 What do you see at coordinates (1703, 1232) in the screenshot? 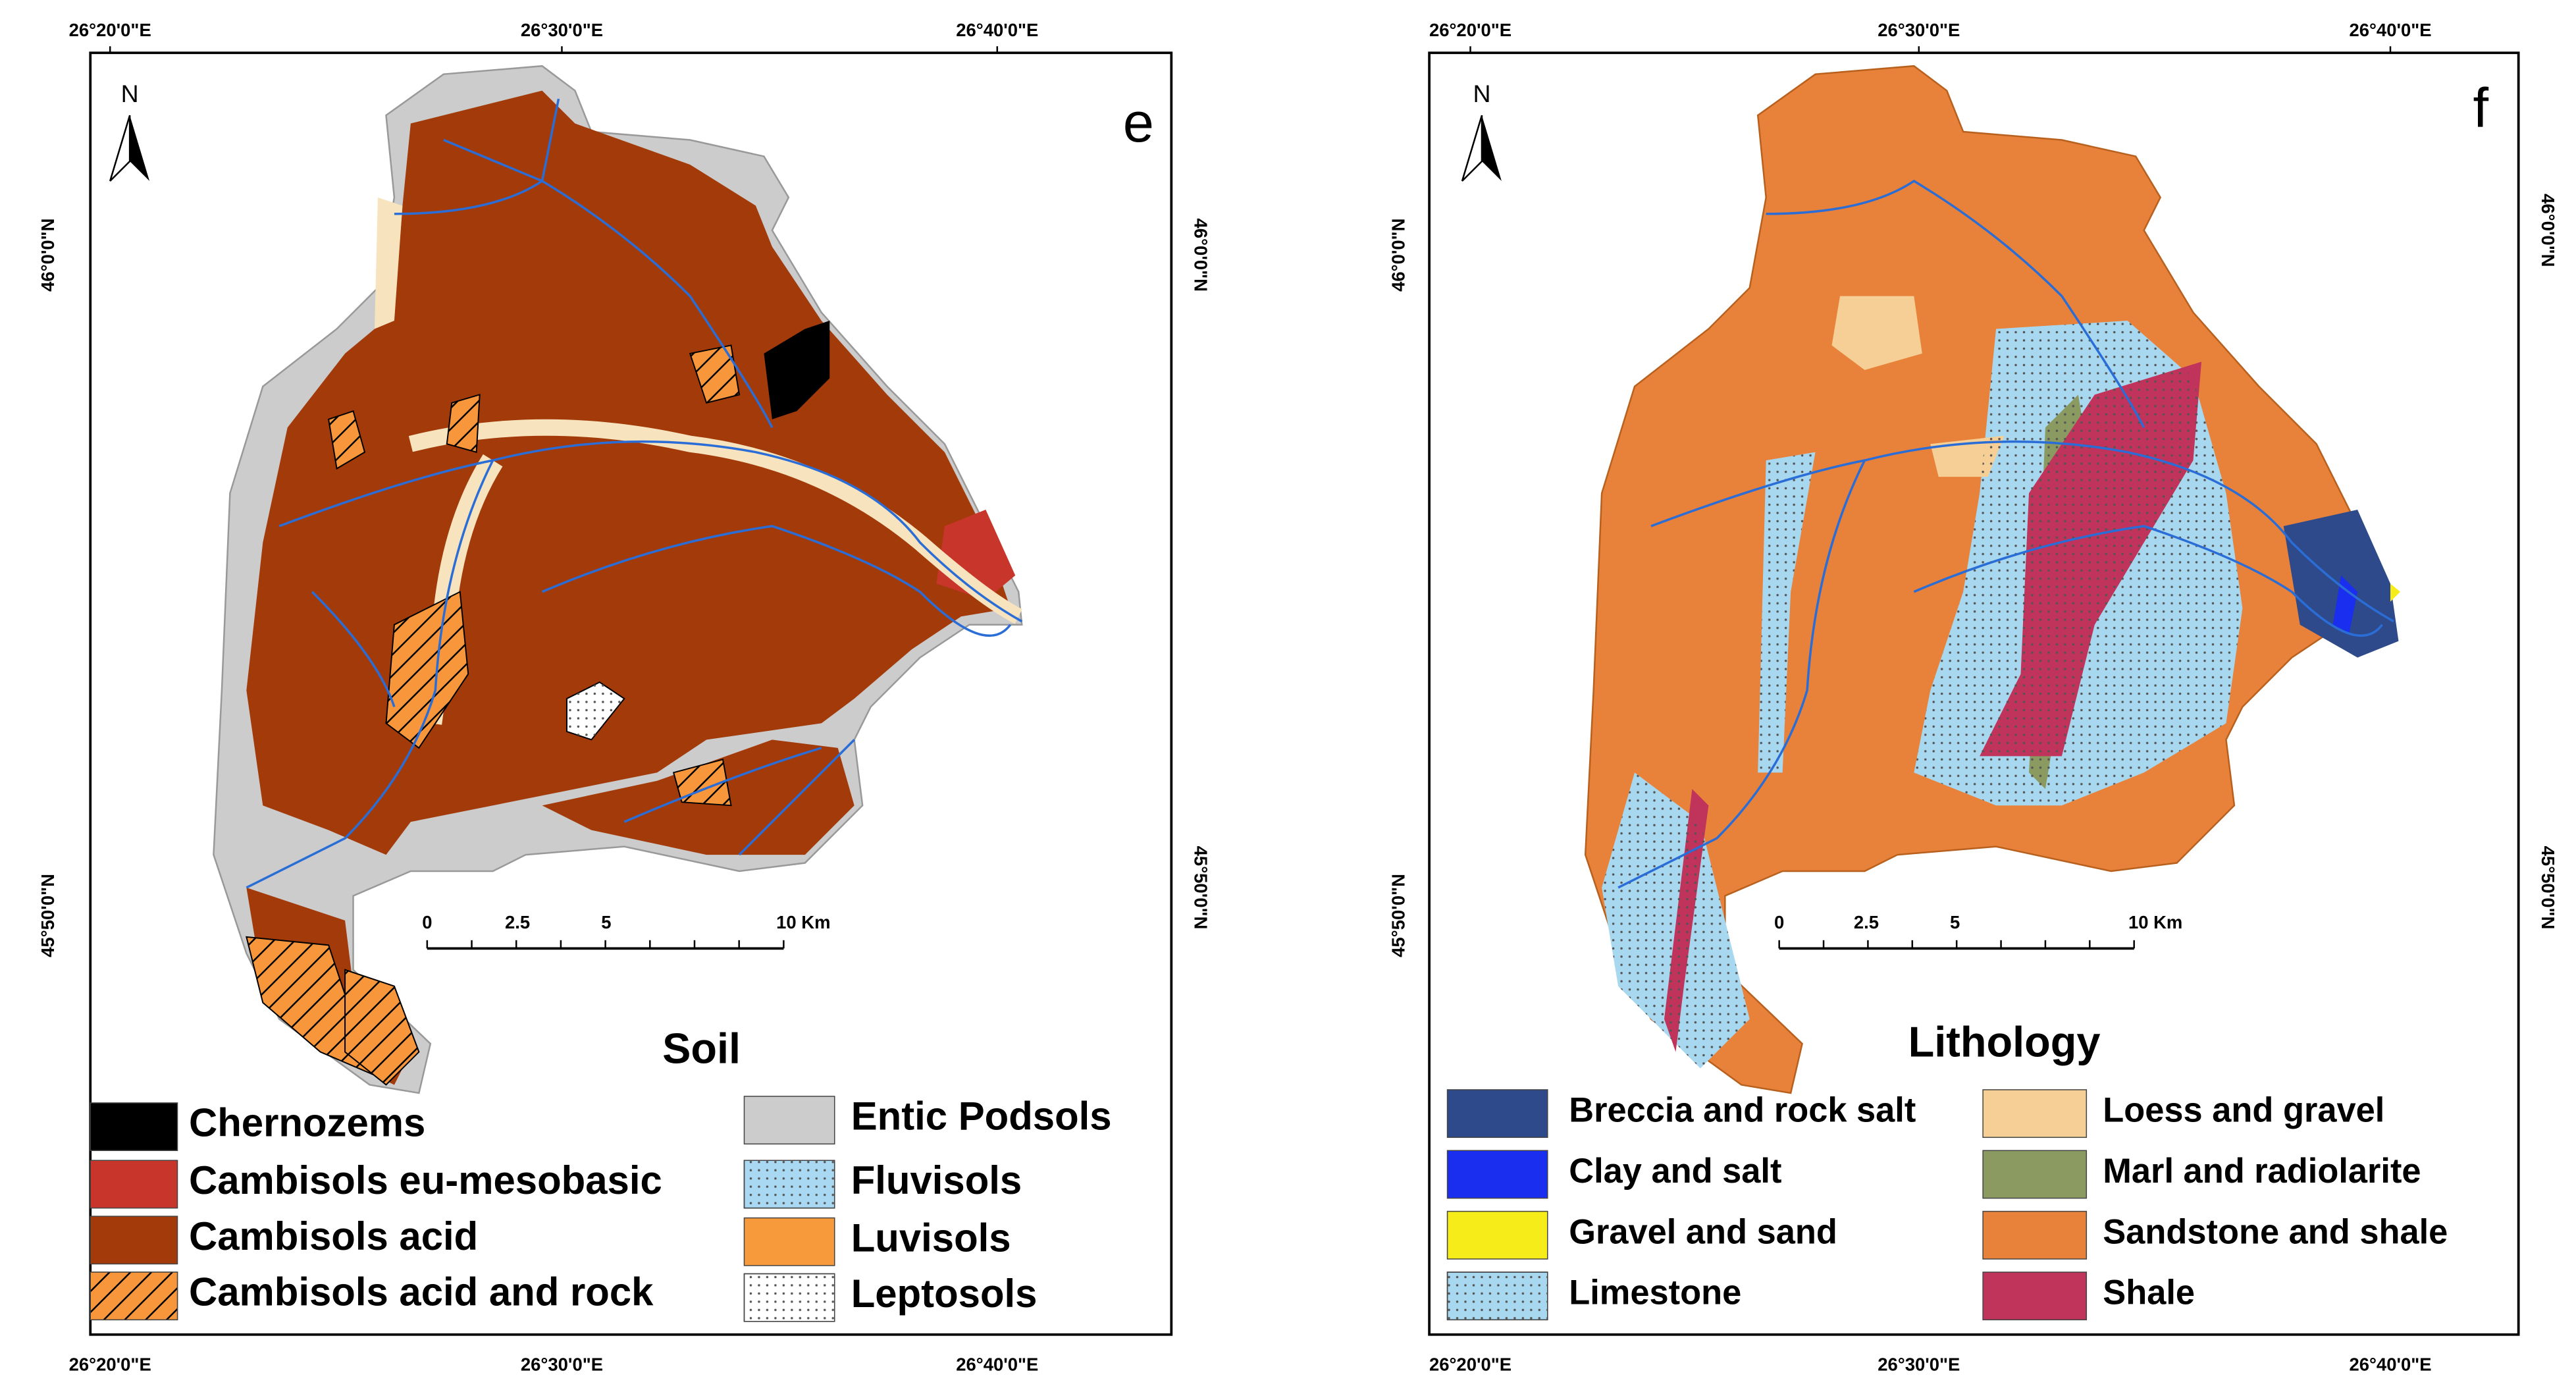
I see `legend-label: Gravel and sand` at bounding box center [1703, 1232].